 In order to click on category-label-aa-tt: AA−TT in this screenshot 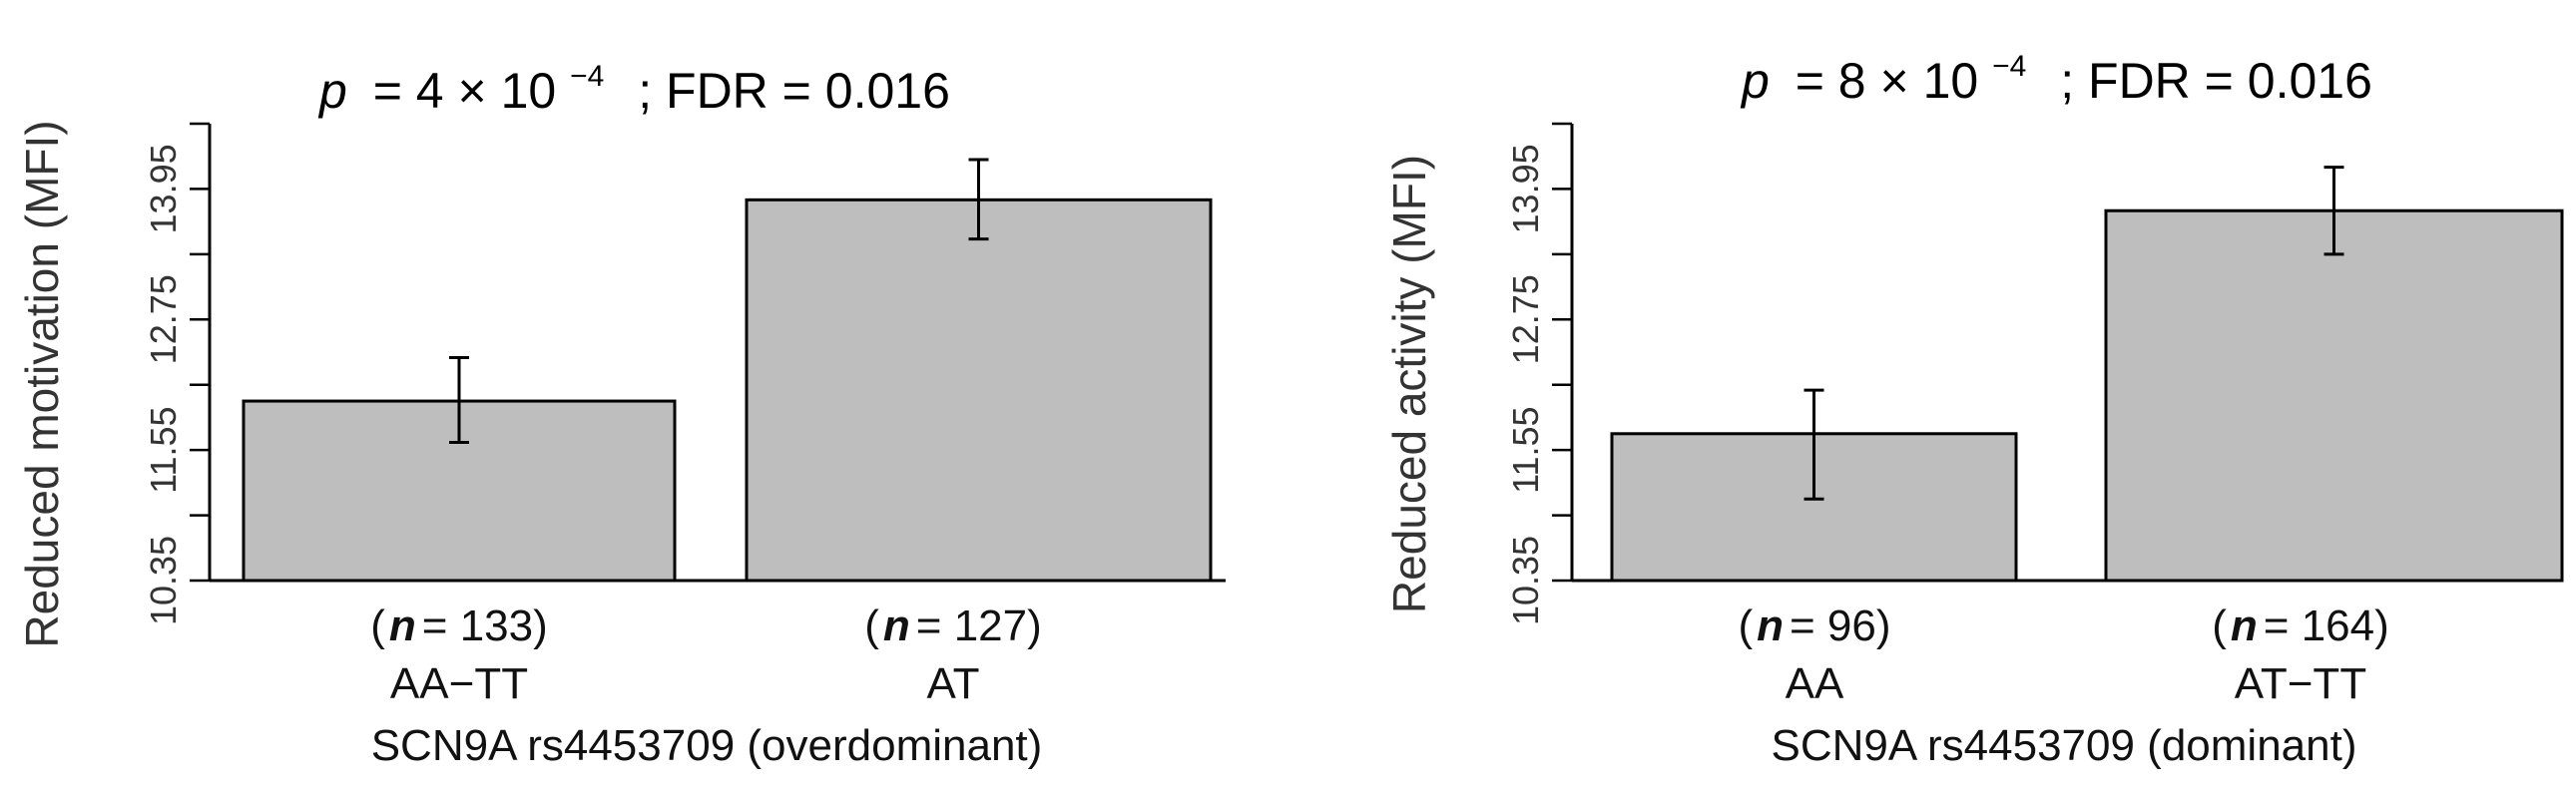, I will do `click(459, 683)`.